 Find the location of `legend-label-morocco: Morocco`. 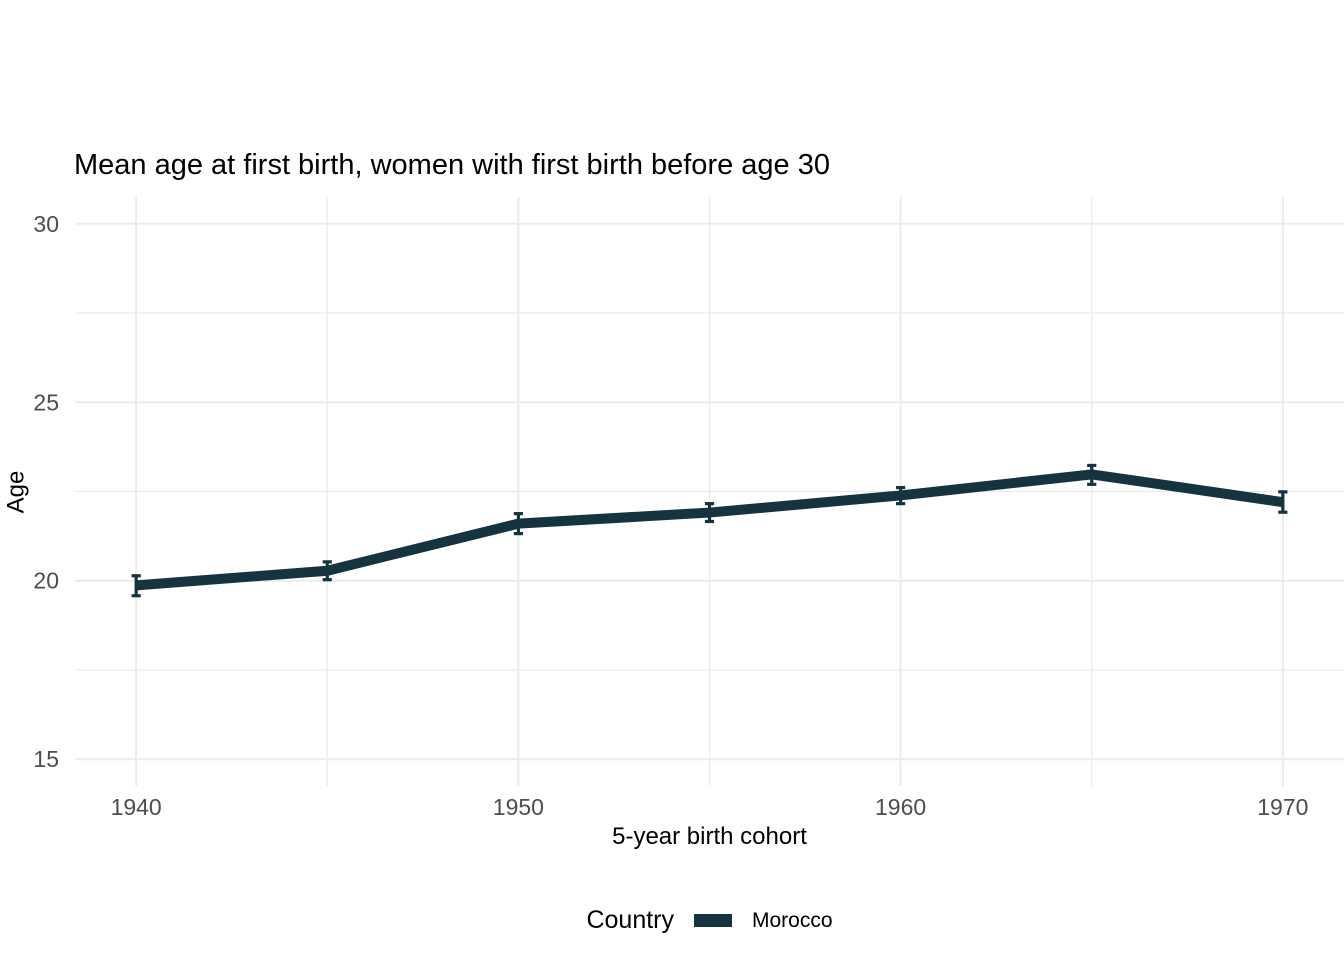

legend-label-morocco: Morocco is located at coordinates (792, 920).